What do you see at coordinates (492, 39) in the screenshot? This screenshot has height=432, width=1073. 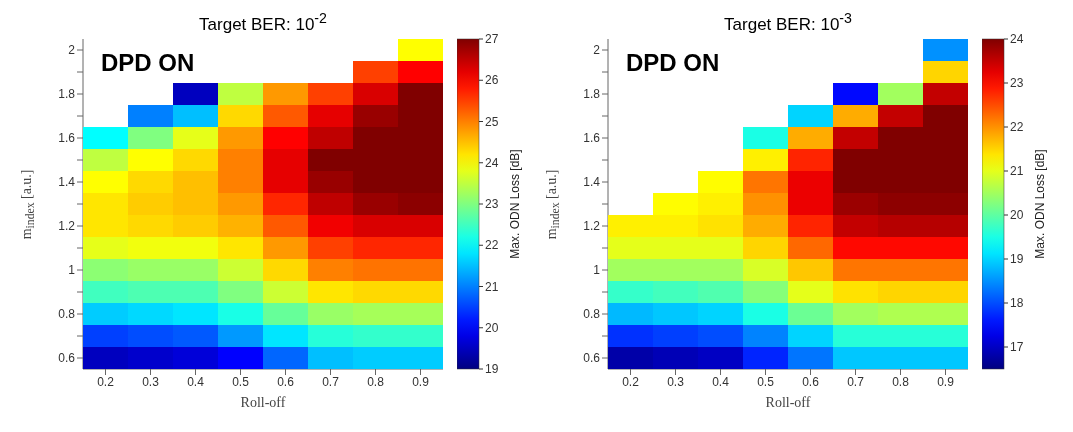 I see `color-bar-label: 27` at bounding box center [492, 39].